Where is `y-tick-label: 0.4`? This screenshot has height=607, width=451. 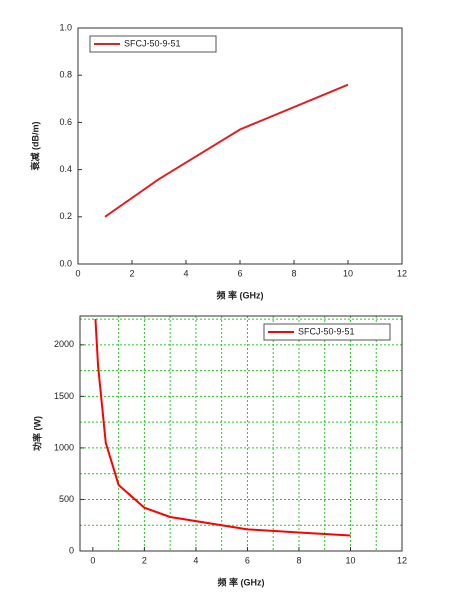
y-tick-label: 0.4 is located at coordinates (65, 169).